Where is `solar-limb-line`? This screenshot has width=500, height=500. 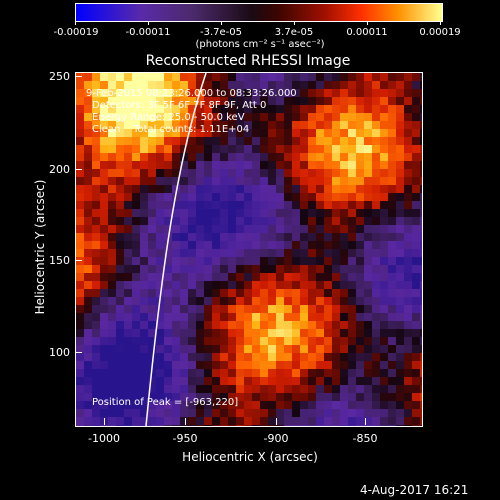
solar-limb-line is located at coordinates (176, 249).